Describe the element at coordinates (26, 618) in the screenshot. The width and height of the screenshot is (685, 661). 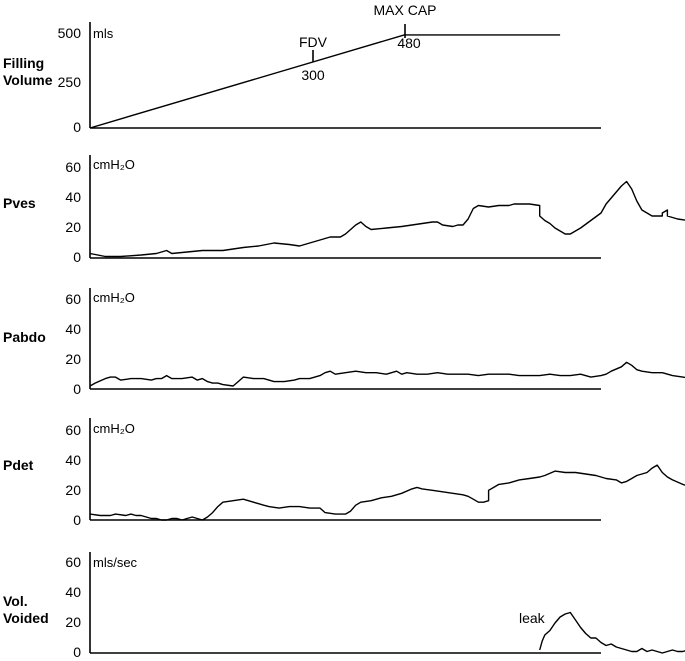
I see `panel-label-line-2: Voided` at that location.